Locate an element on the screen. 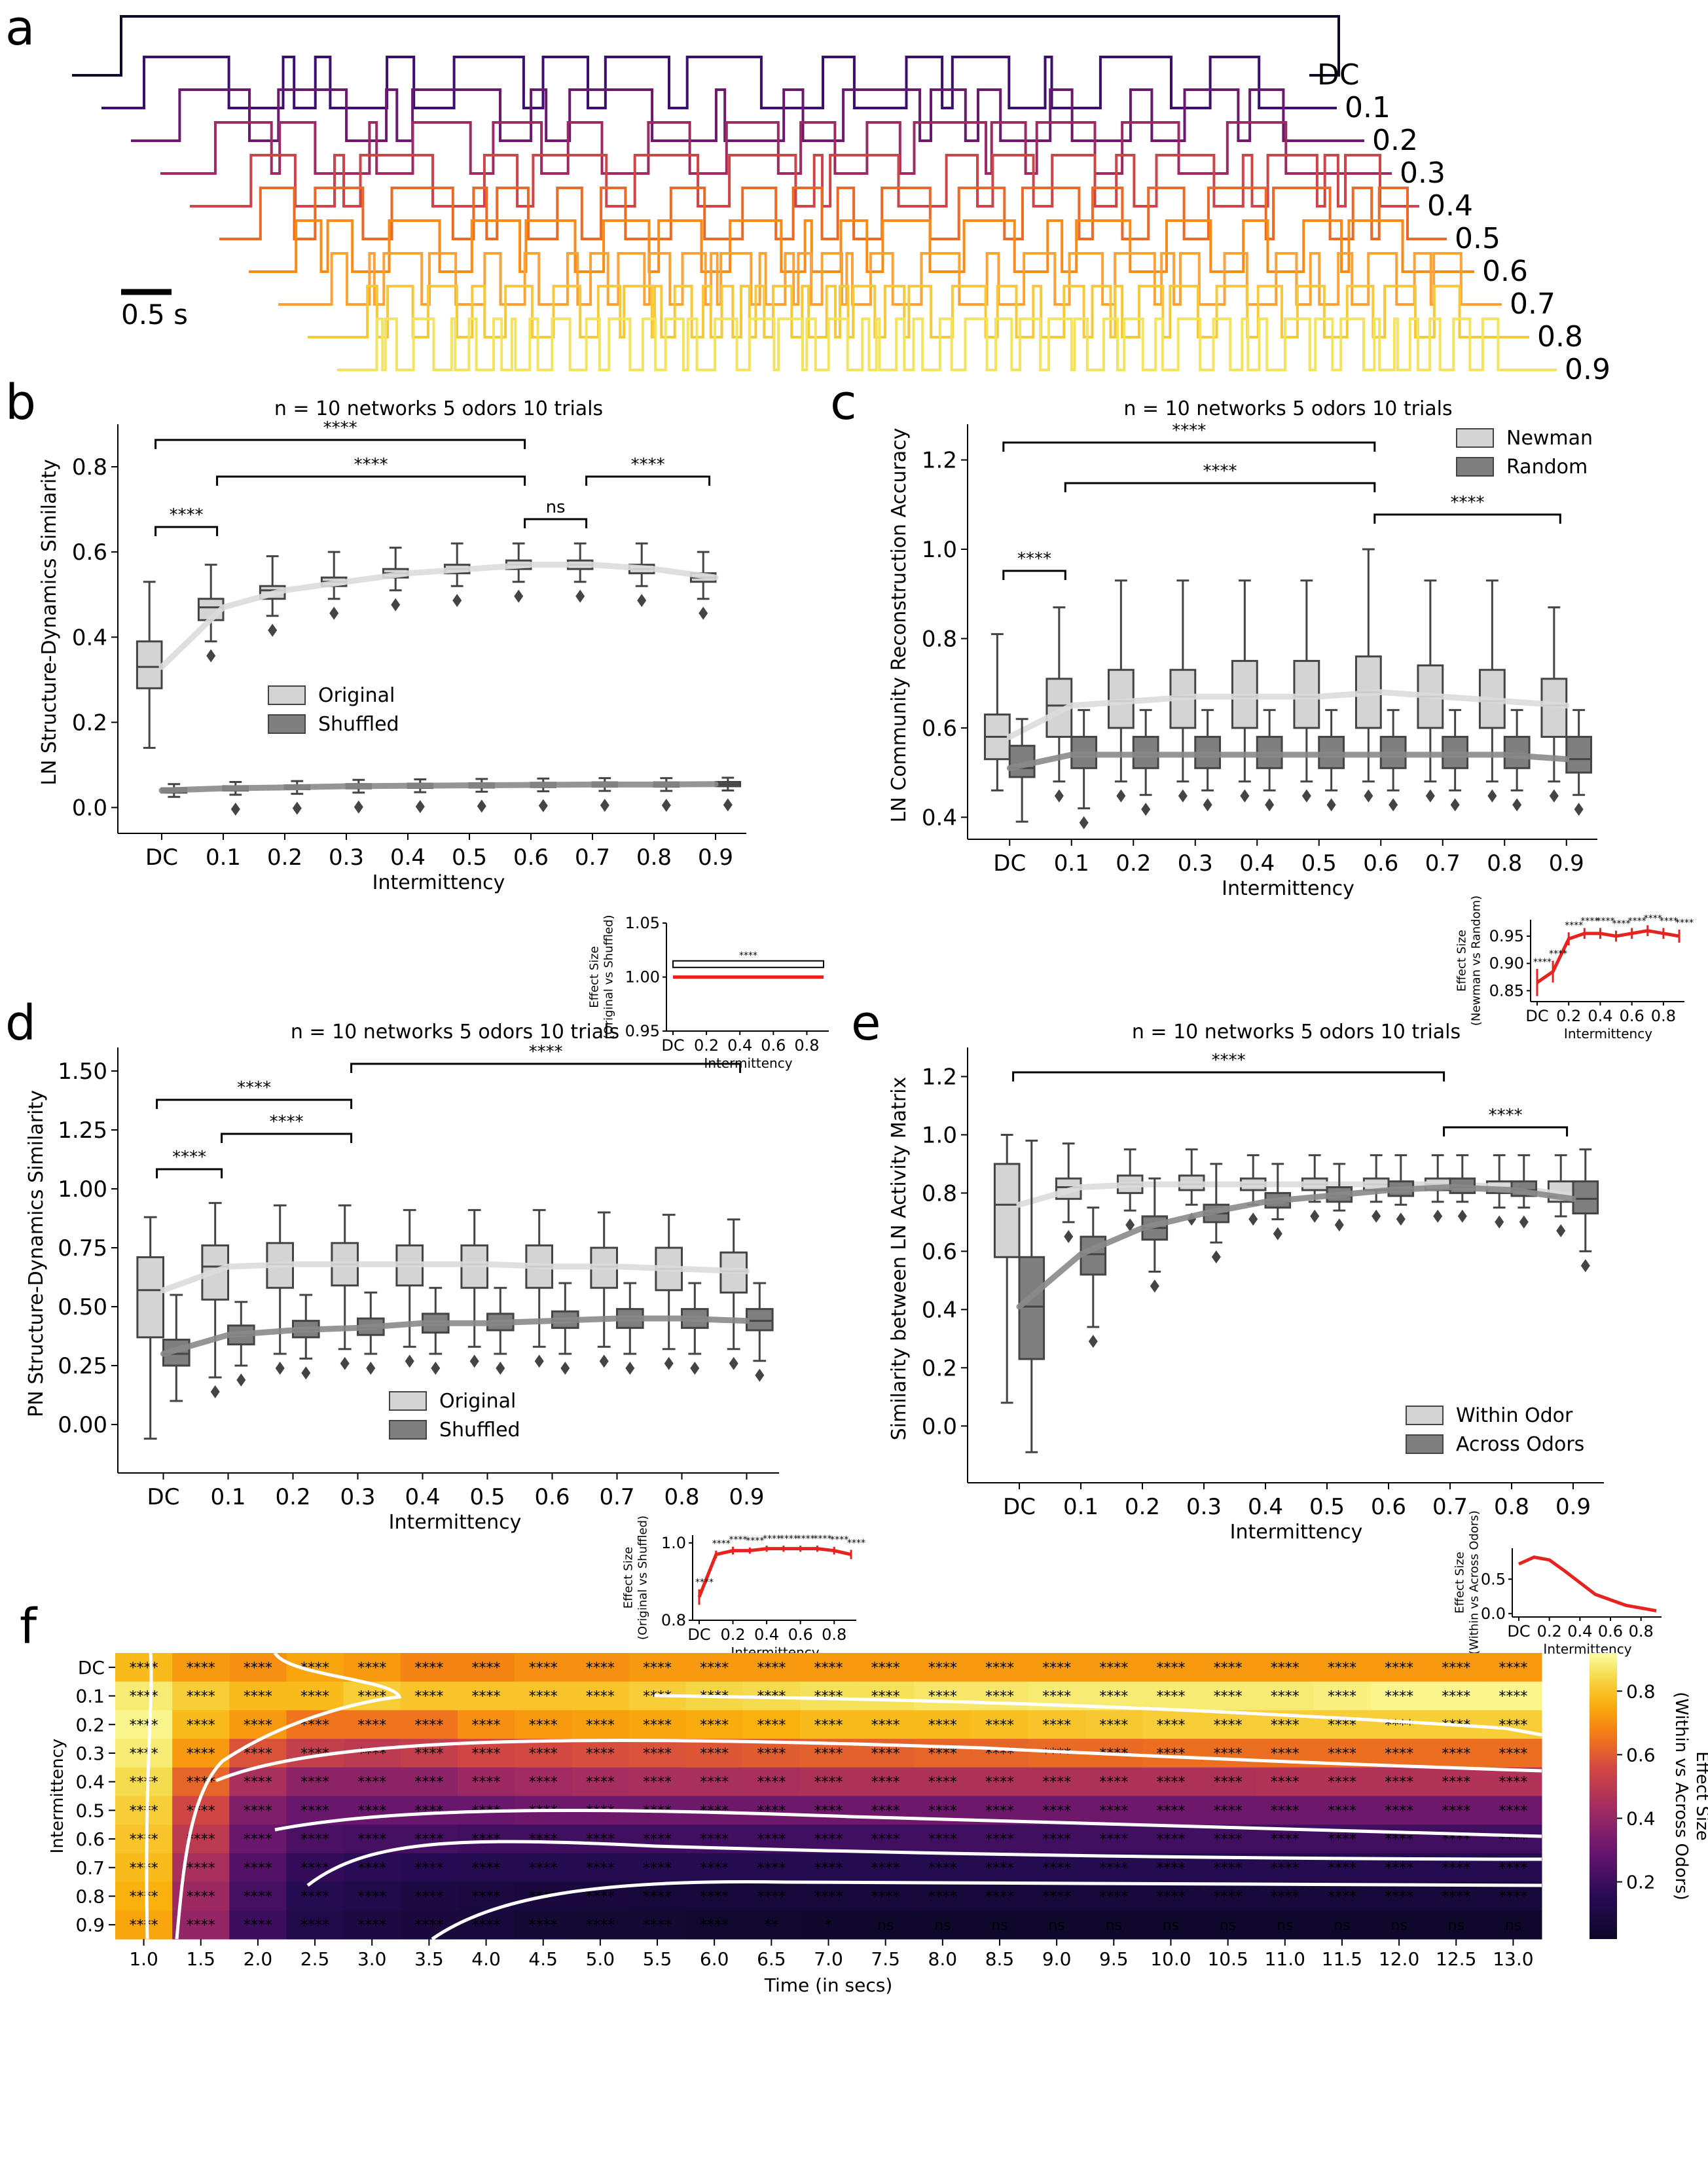 The image size is (1708, 2161). heatmap-y-tick-label: 0.7 is located at coordinates (90, 1868).